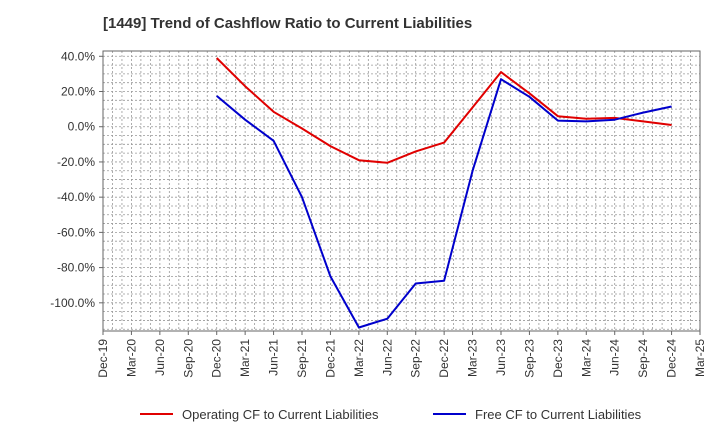  Describe the element at coordinates (76, 197) in the screenshot. I see `y-tick-label: -40.0%` at that location.